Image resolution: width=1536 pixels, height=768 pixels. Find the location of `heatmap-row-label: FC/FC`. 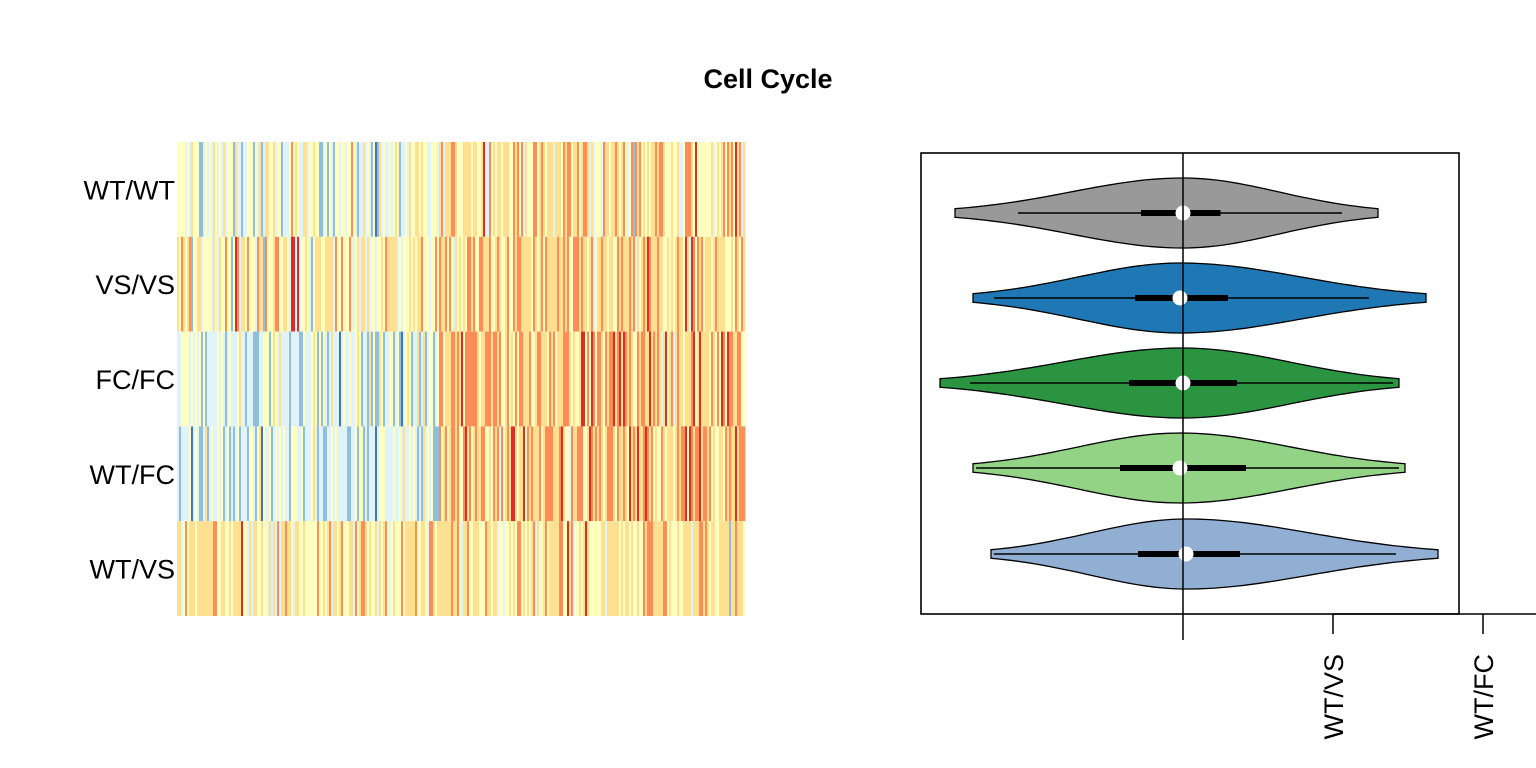

heatmap-row-label: FC/FC is located at coordinates (135, 380).